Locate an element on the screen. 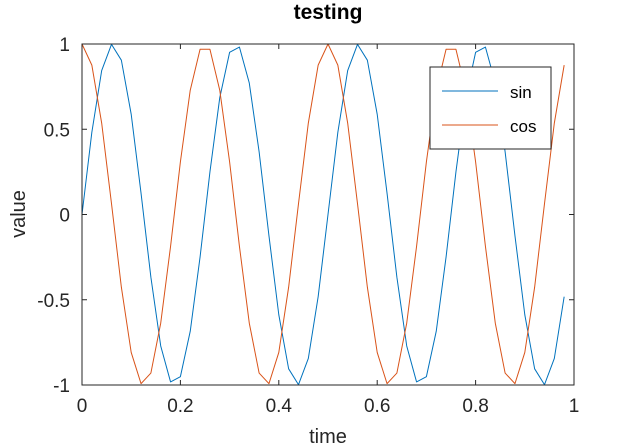  y-tick-label: -1 is located at coordinates (61, 386).